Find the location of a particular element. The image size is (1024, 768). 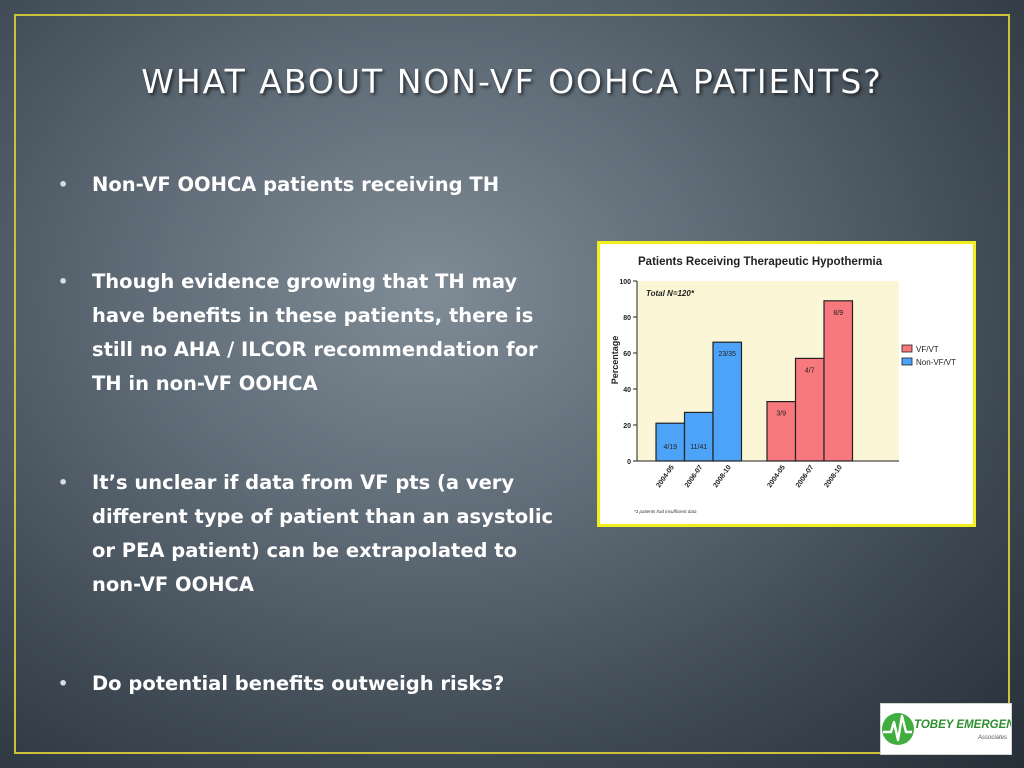

y-tick-label: 0 is located at coordinates (629, 462).